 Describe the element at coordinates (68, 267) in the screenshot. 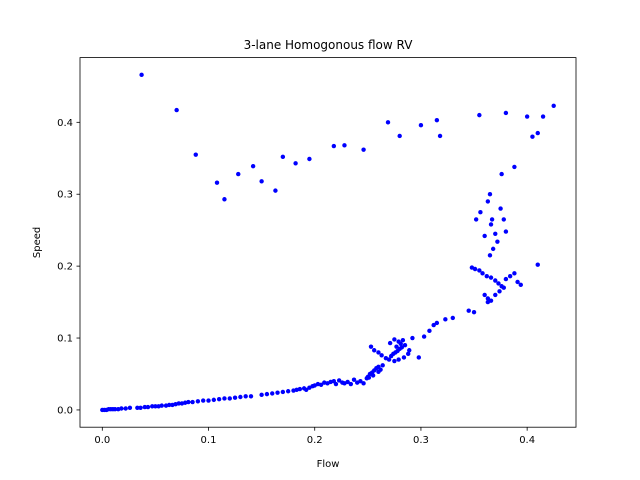

I see `y-axis-ticks: 0.0 0.1 0.2 0.3 0.4` at that location.